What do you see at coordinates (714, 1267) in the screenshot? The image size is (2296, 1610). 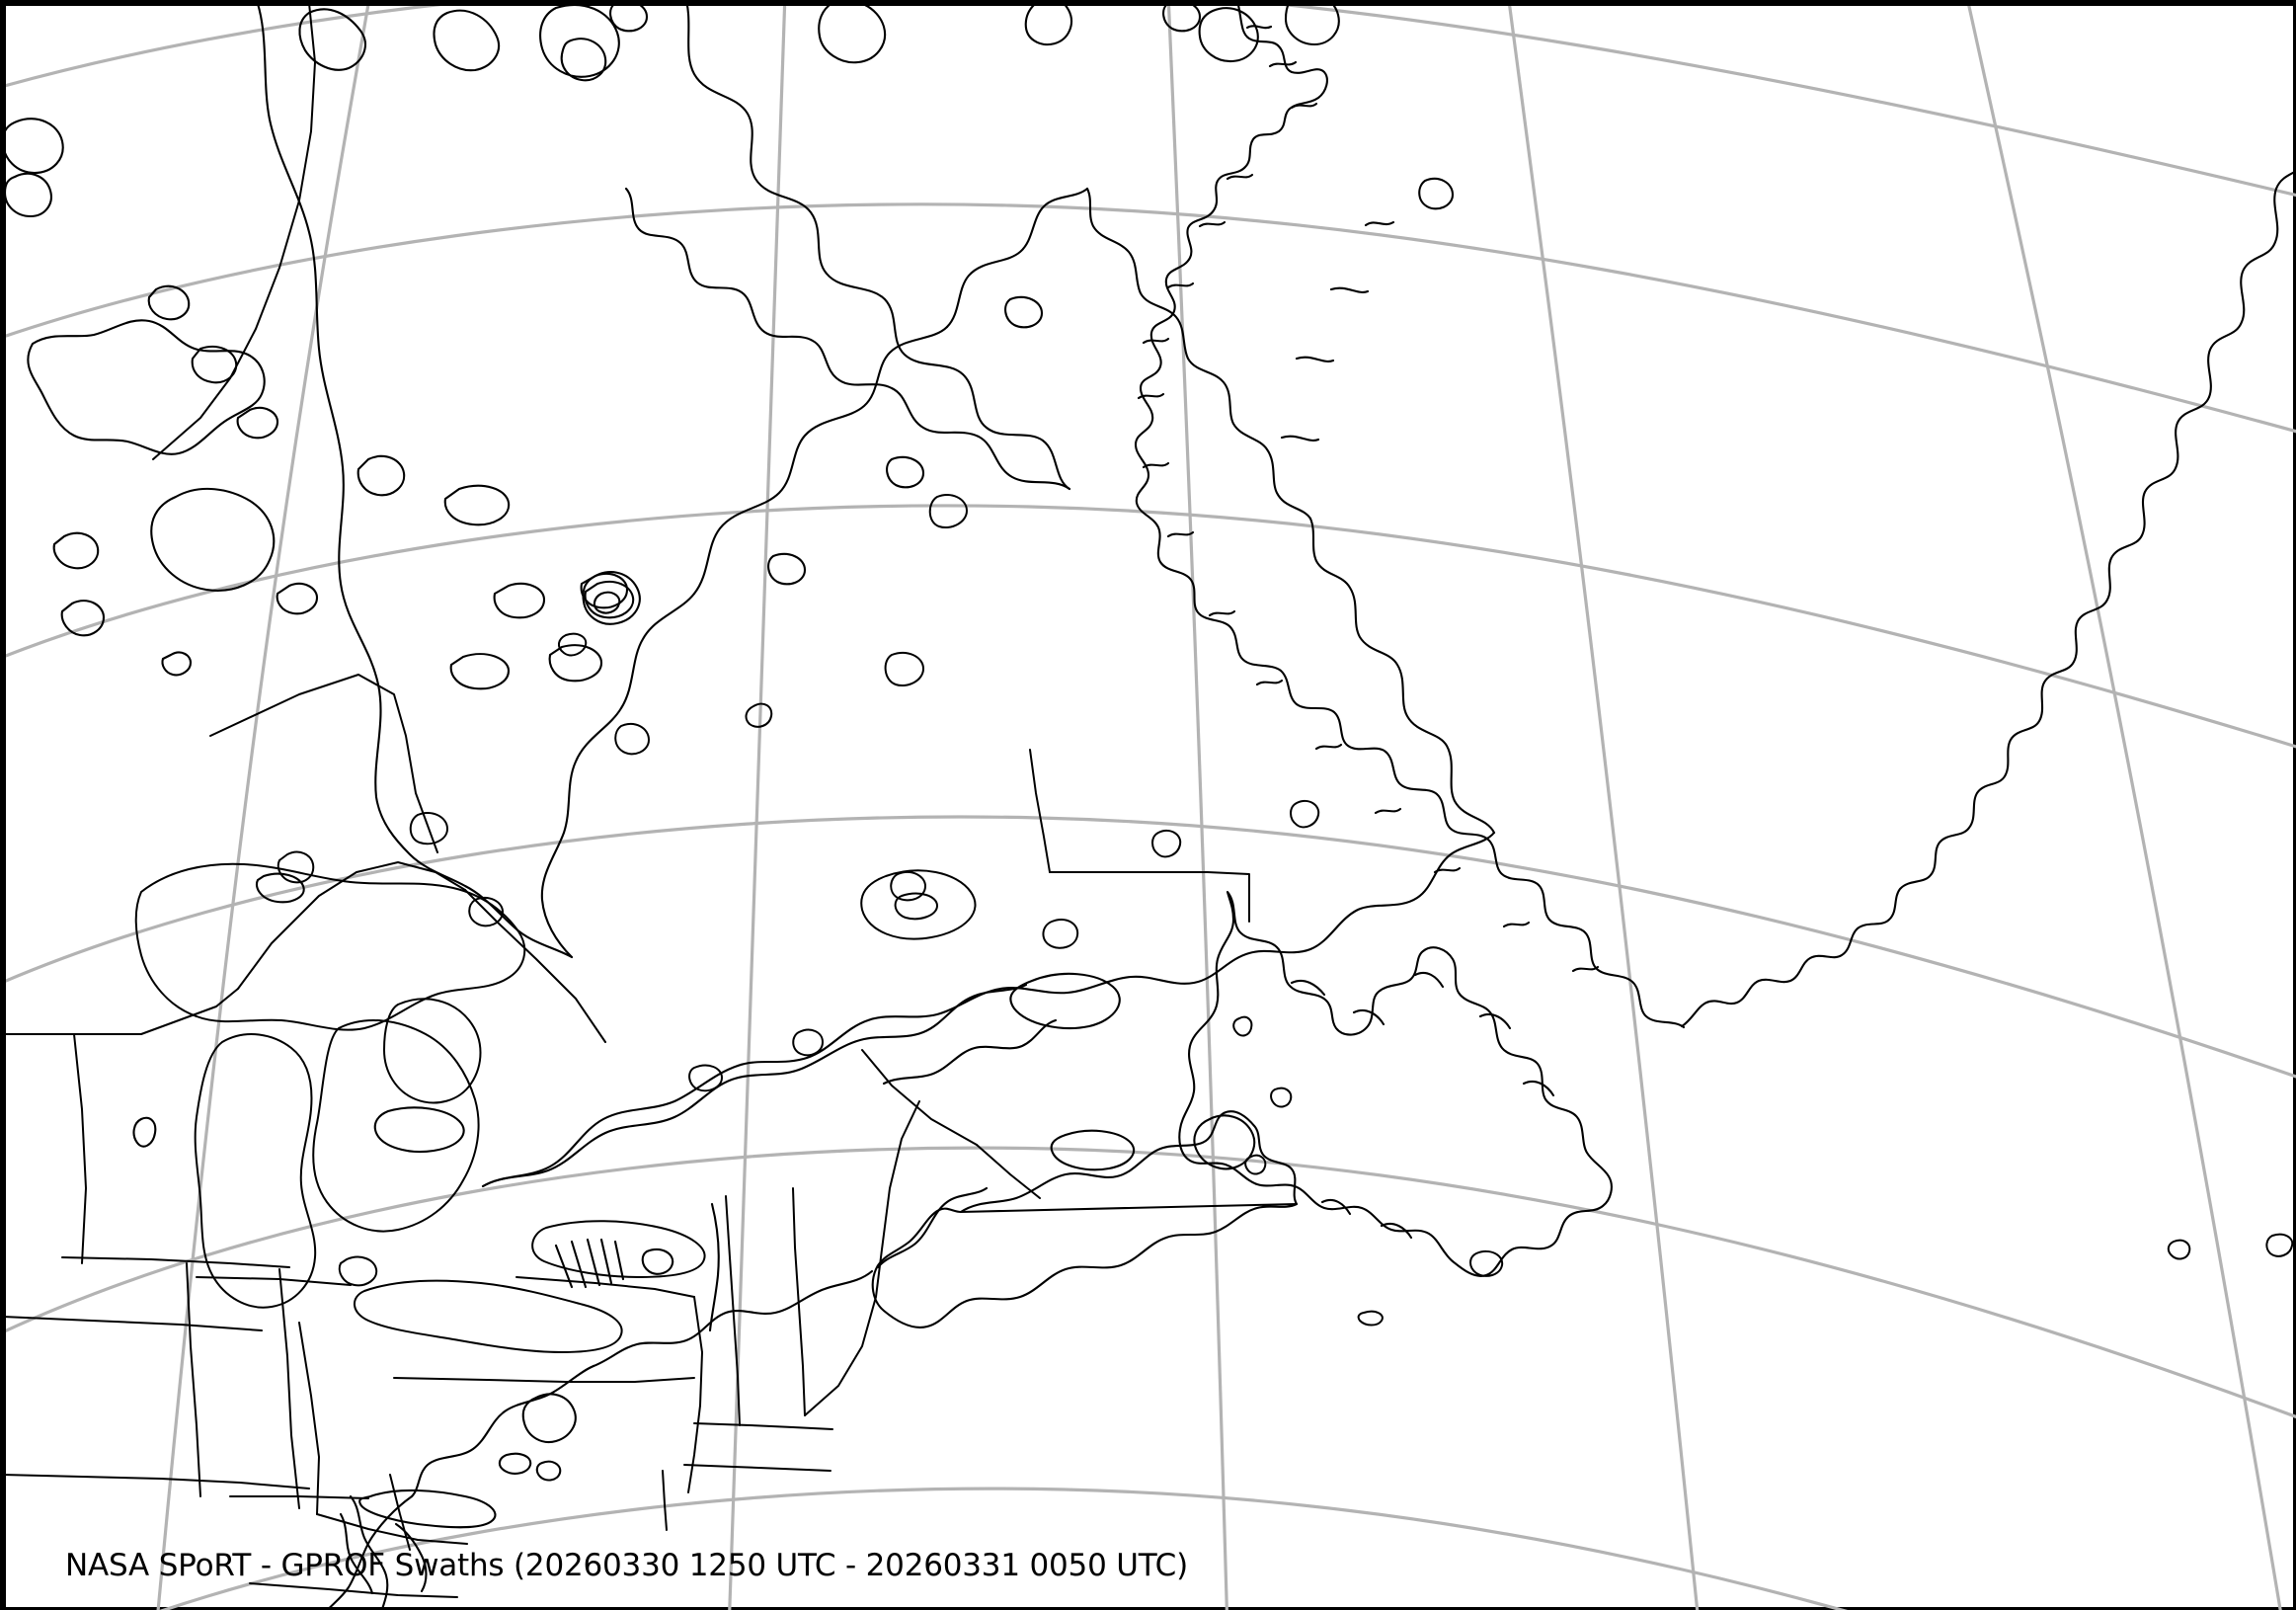 I see `lake-champlain` at bounding box center [714, 1267].